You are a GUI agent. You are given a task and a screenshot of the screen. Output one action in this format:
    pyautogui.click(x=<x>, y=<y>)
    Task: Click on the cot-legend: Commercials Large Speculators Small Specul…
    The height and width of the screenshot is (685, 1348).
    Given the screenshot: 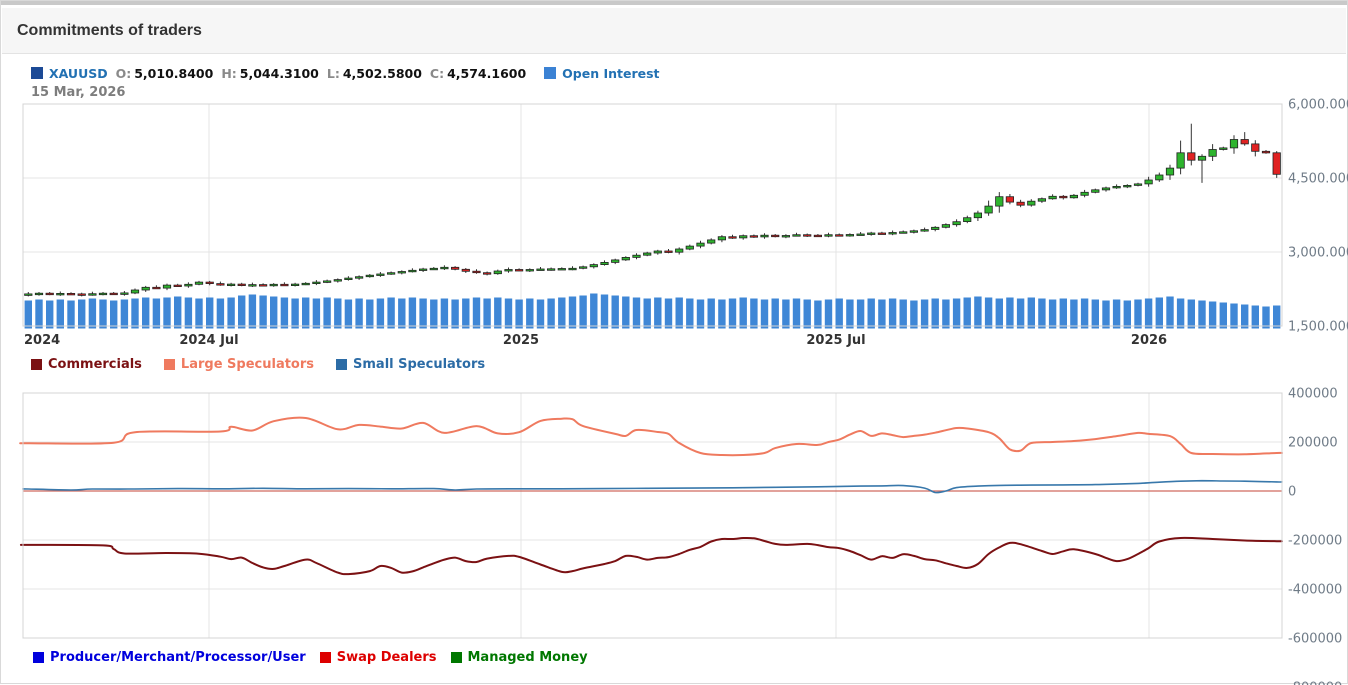 What is the action you would take?
    pyautogui.click(x=258, y=364)
    